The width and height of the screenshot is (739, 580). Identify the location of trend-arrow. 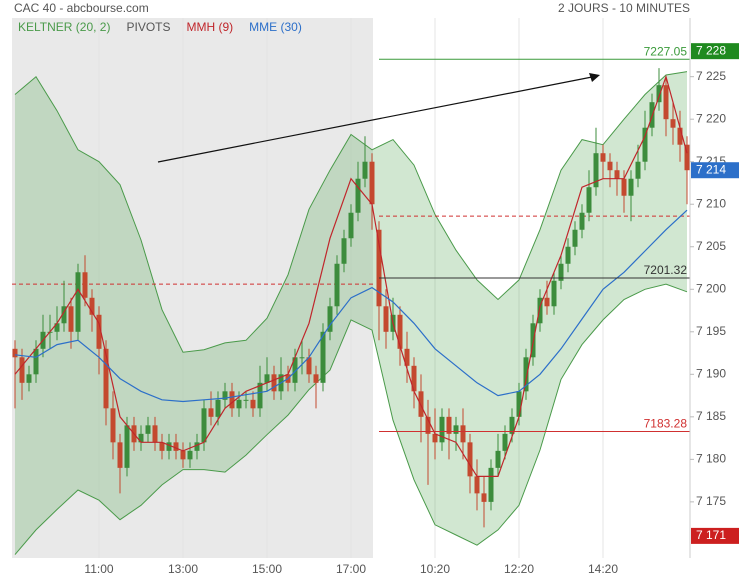
(375, 119).